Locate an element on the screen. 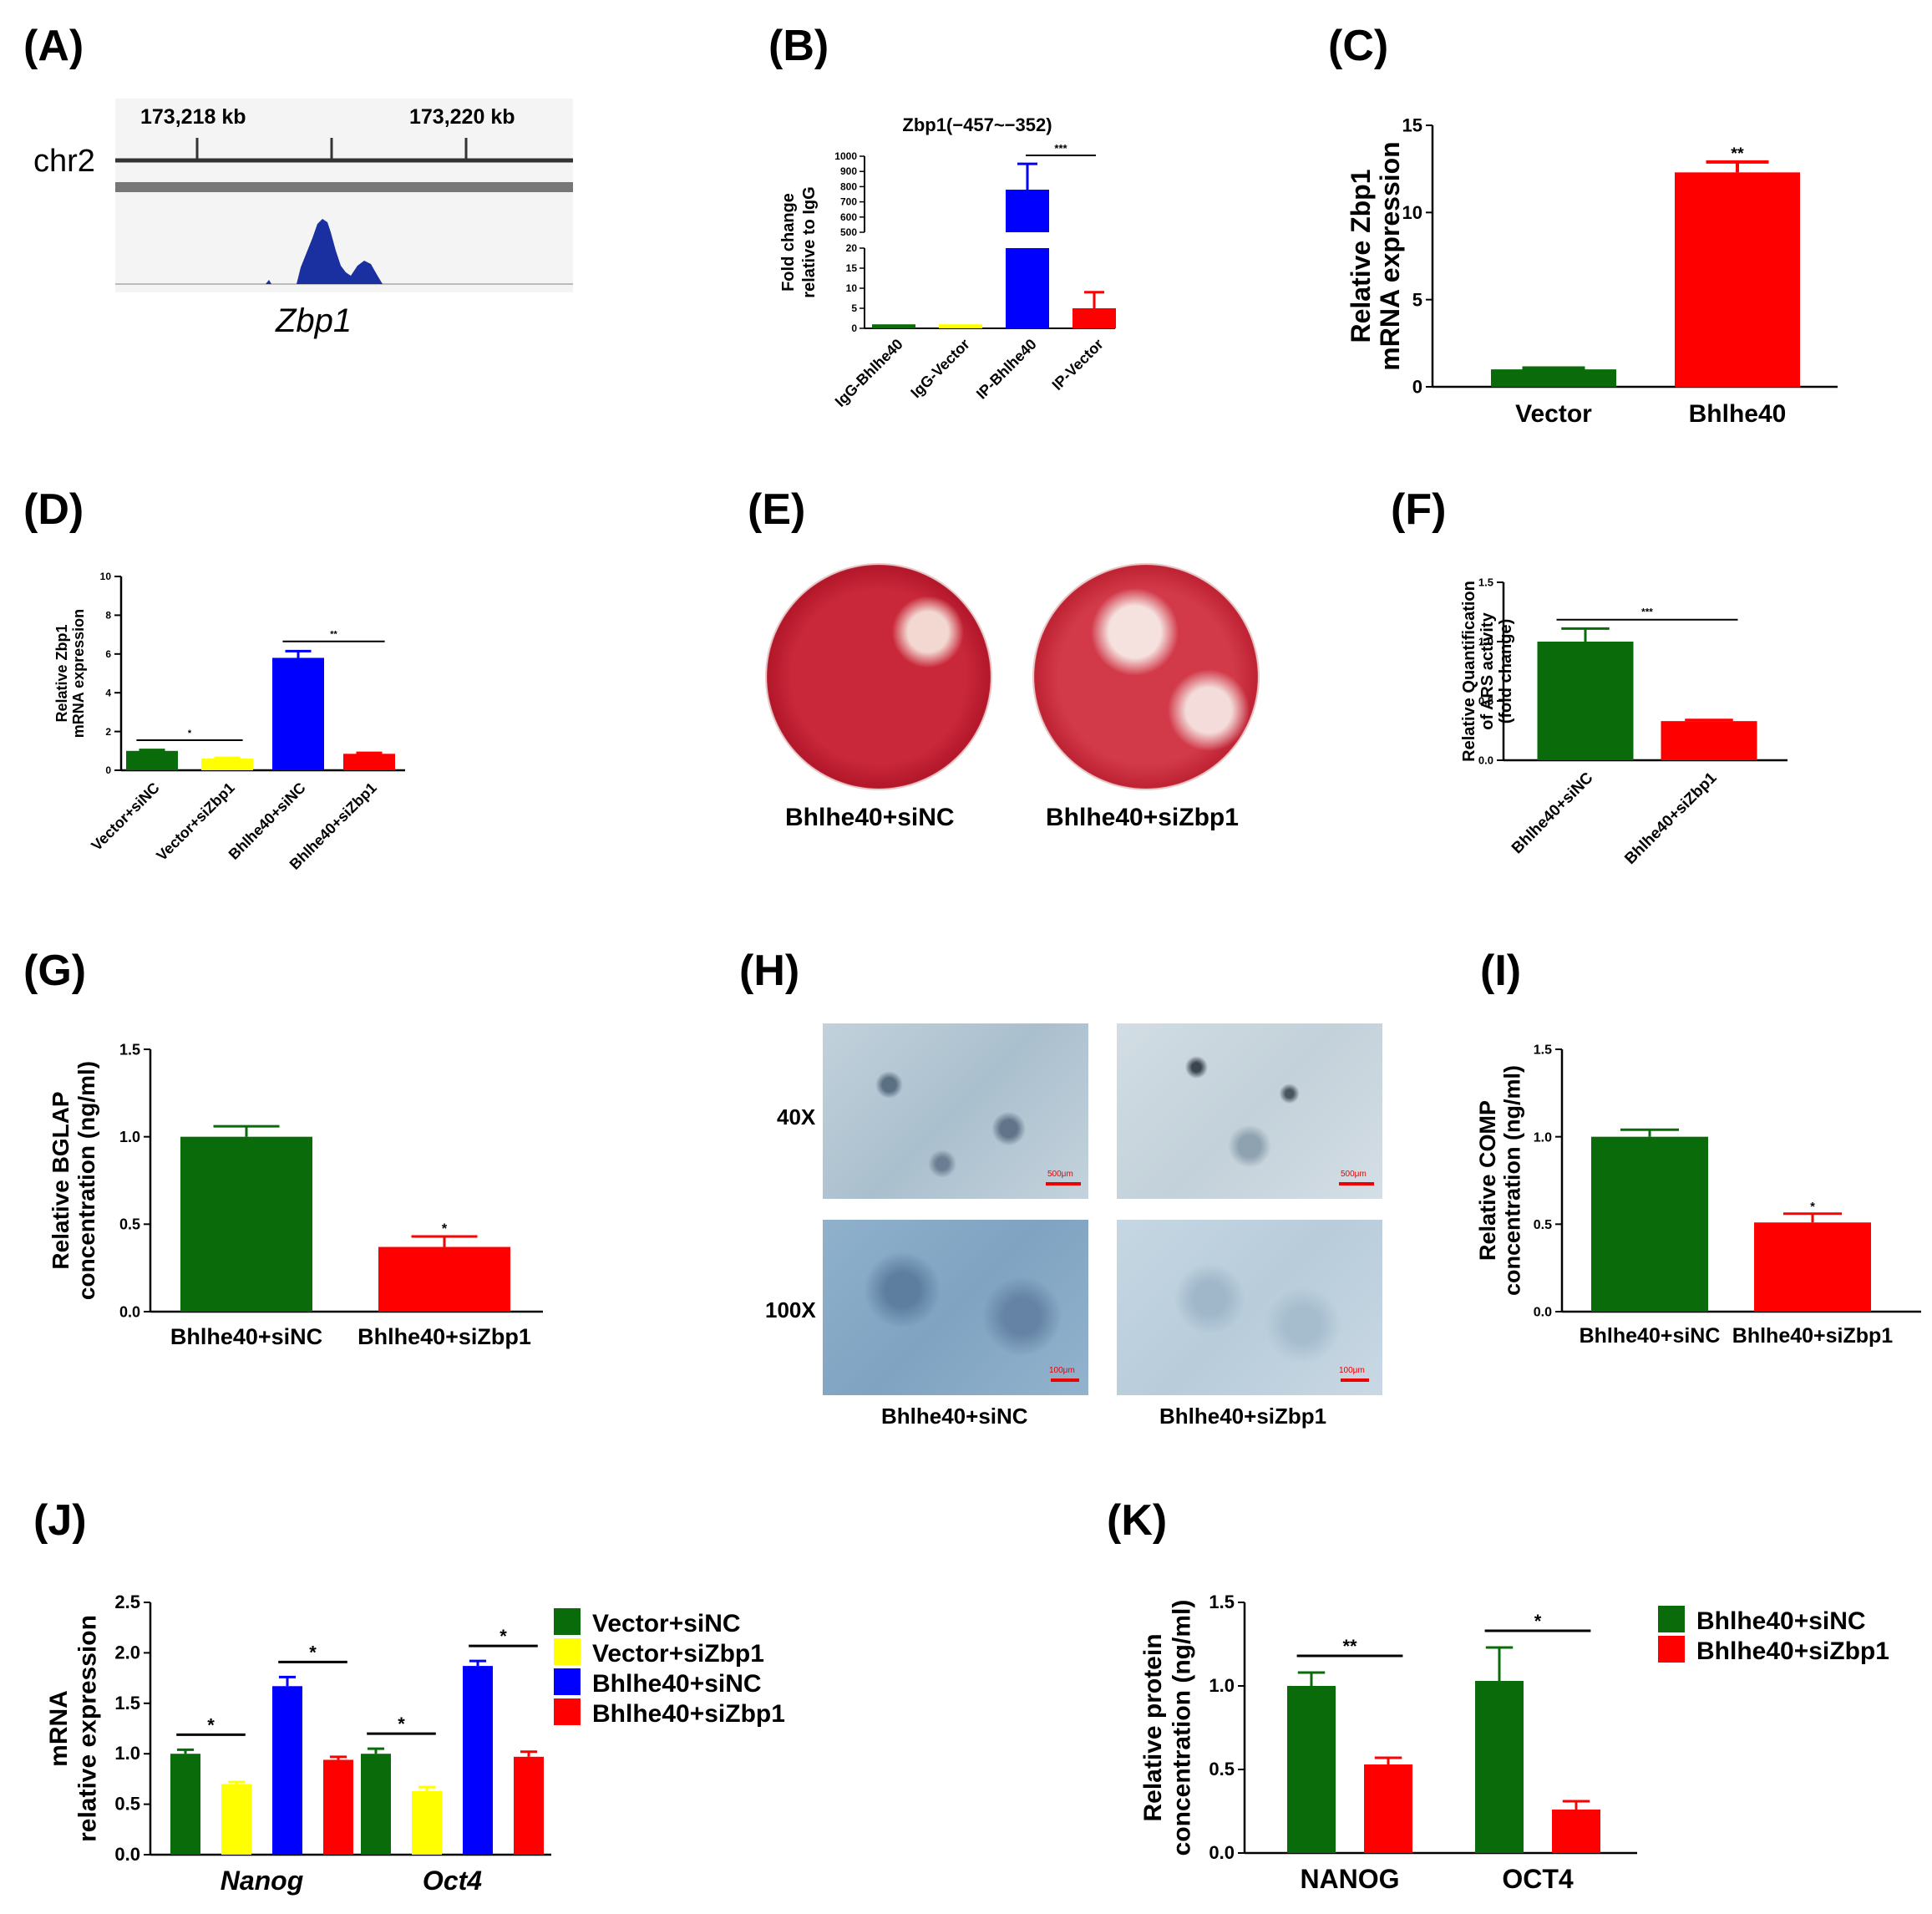 The image size is (1932, 1914). chart-D-ytick-label: 2 is located at coordinates (108, 732).